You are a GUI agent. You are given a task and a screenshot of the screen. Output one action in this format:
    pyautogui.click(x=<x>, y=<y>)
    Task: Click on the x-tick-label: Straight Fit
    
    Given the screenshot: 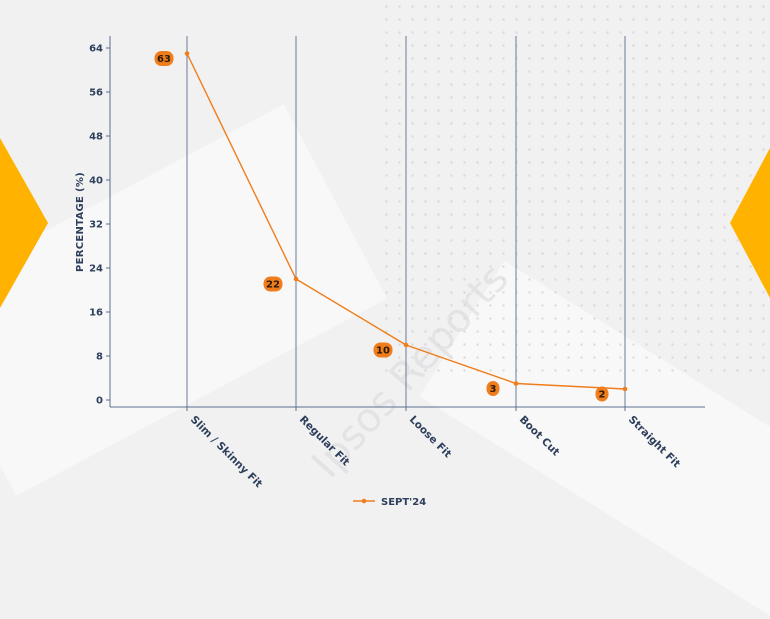 What is the action you would take?
    pyautogui.click(x=654, y=442)
    